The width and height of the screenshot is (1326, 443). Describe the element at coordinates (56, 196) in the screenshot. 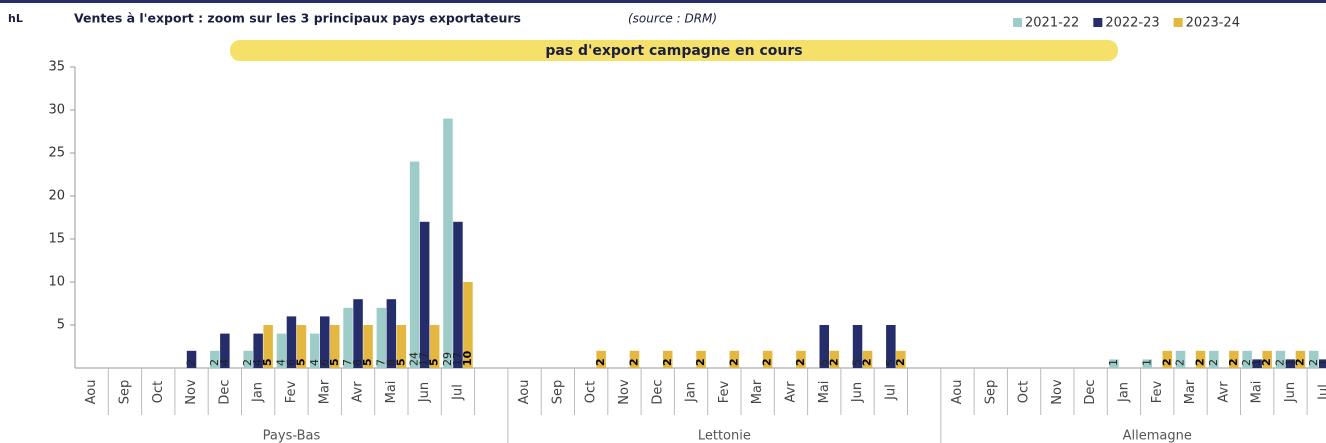

I see `y-tick-label: 20` at that location.